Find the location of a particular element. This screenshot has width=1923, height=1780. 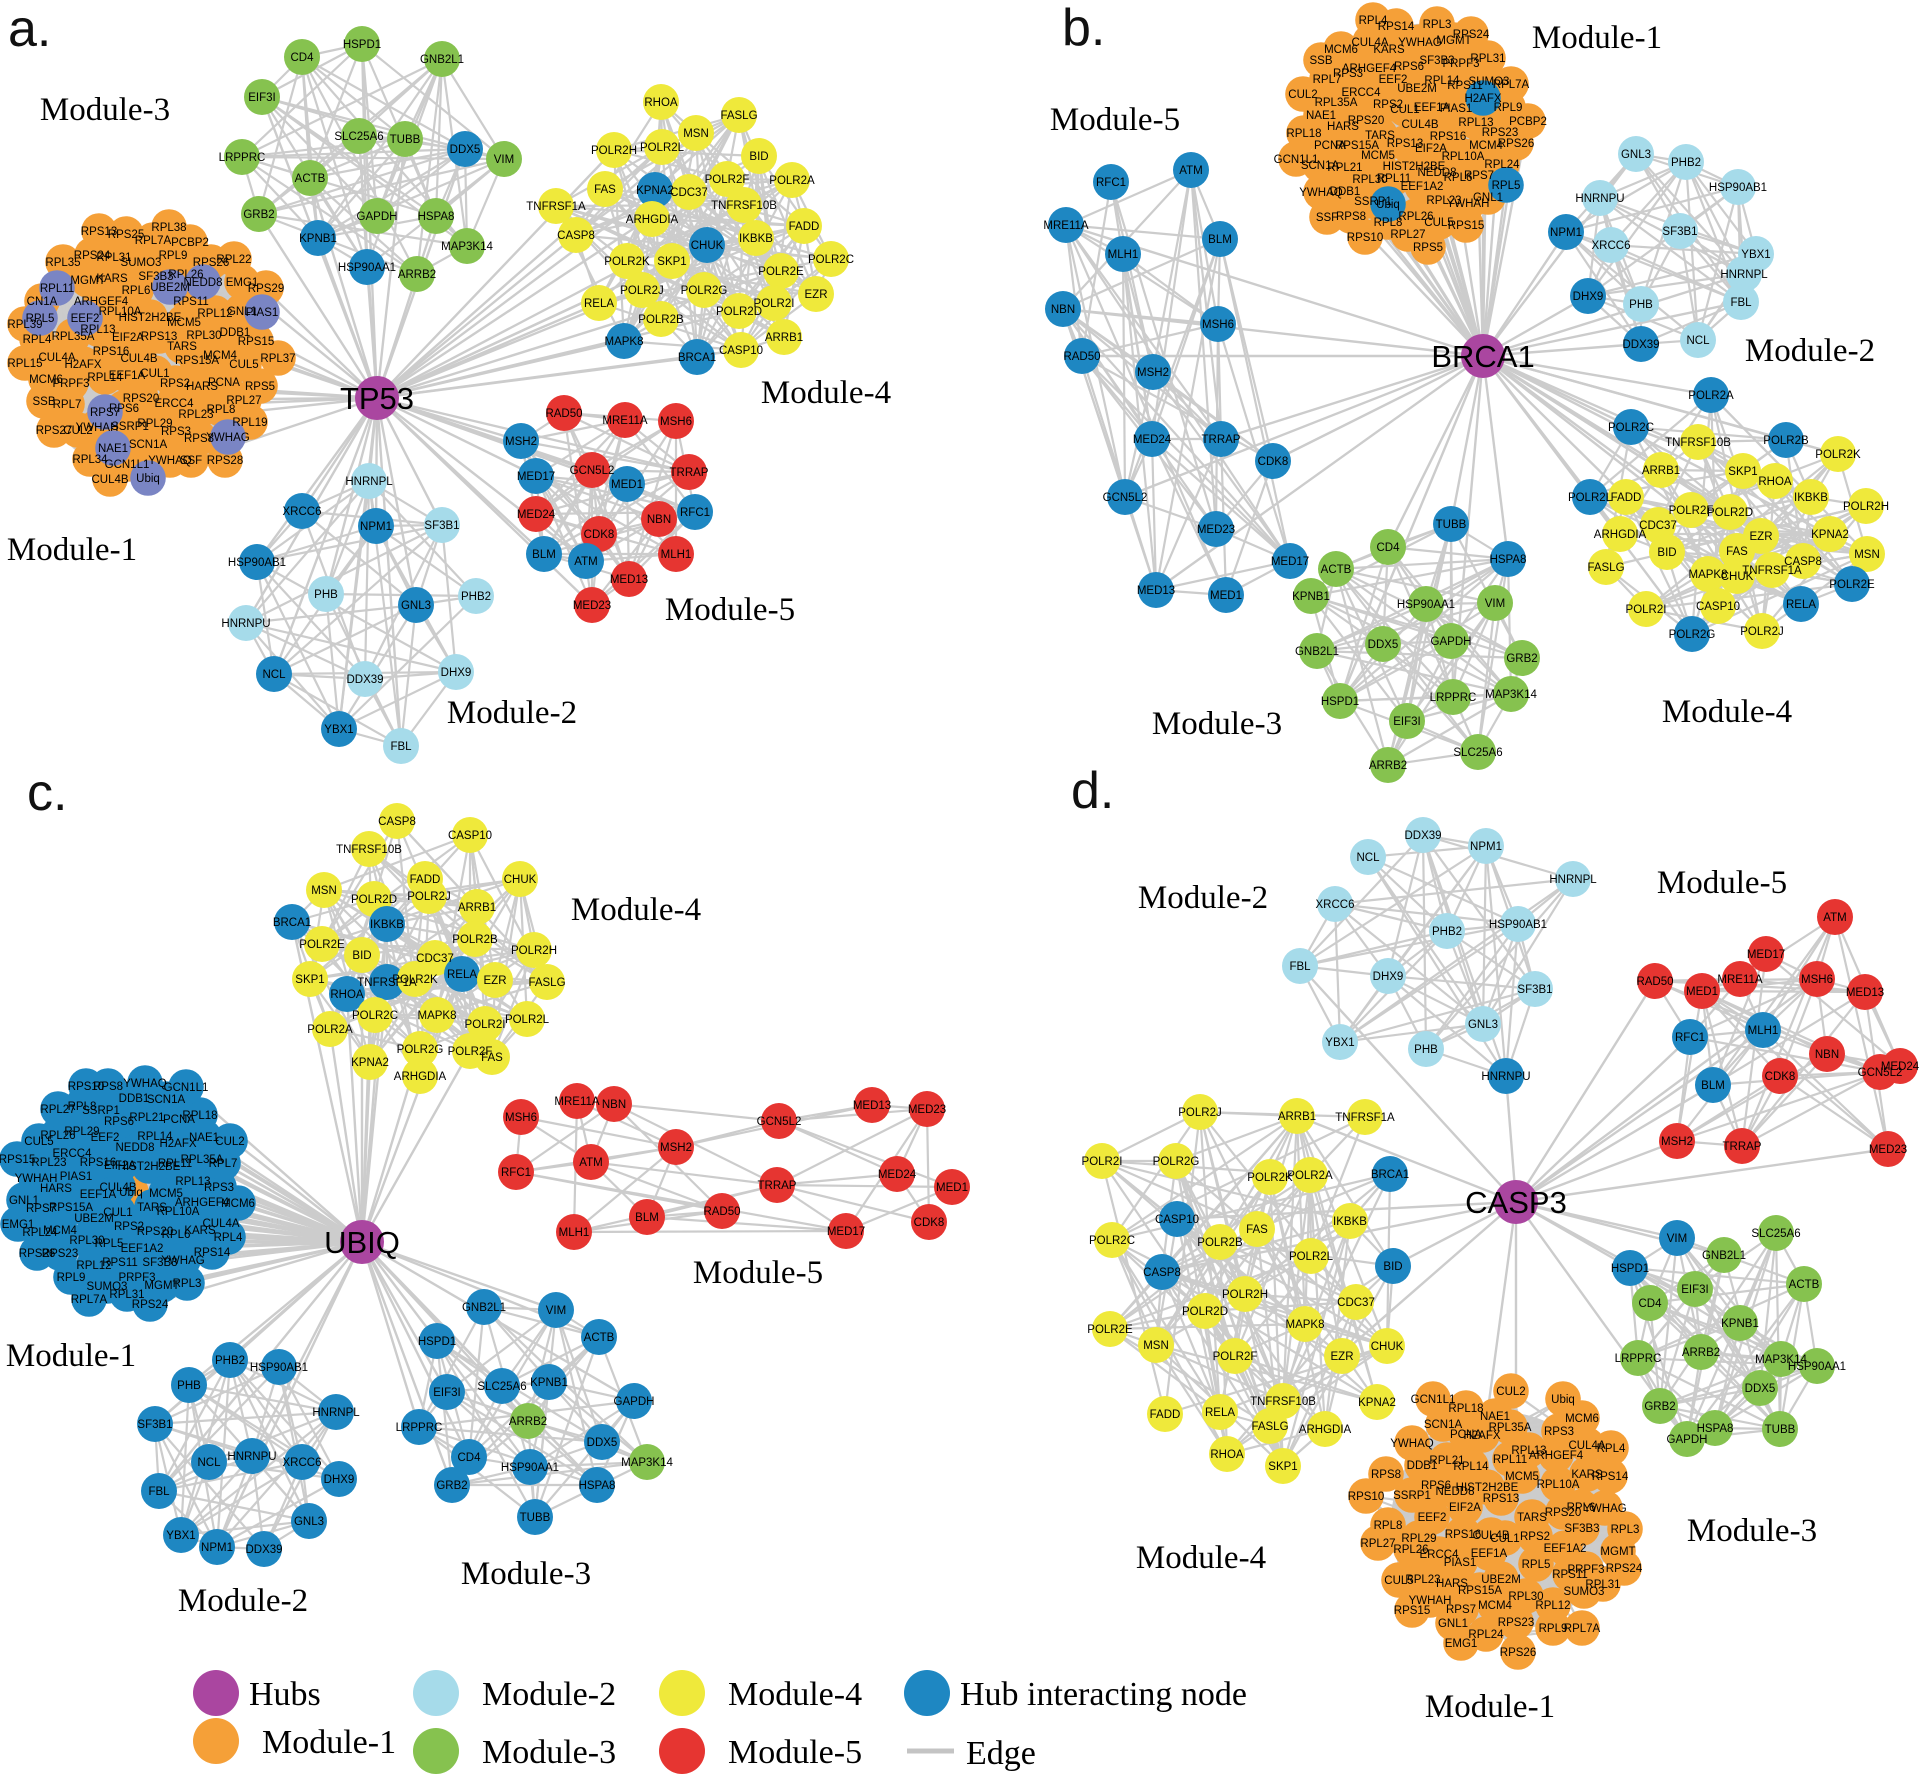

svg-text: MAP3K14 is located at coordinates (647, 1463).